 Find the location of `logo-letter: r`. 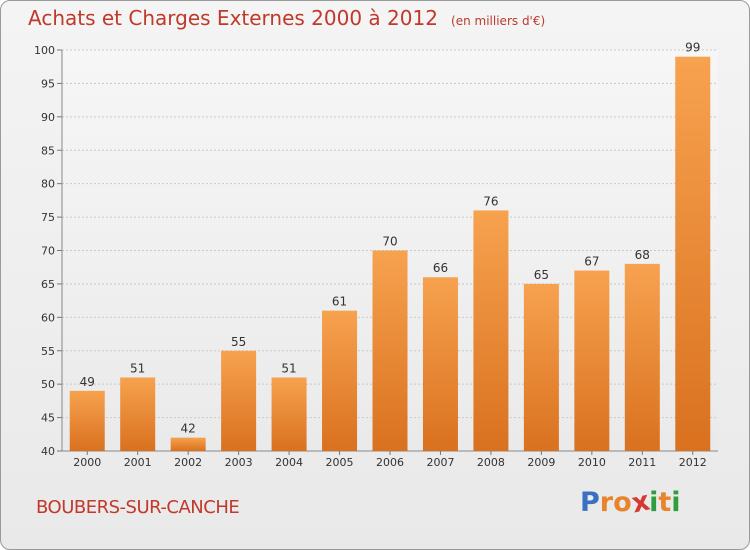

logo-letter: r is located at coordinates (606, 502).